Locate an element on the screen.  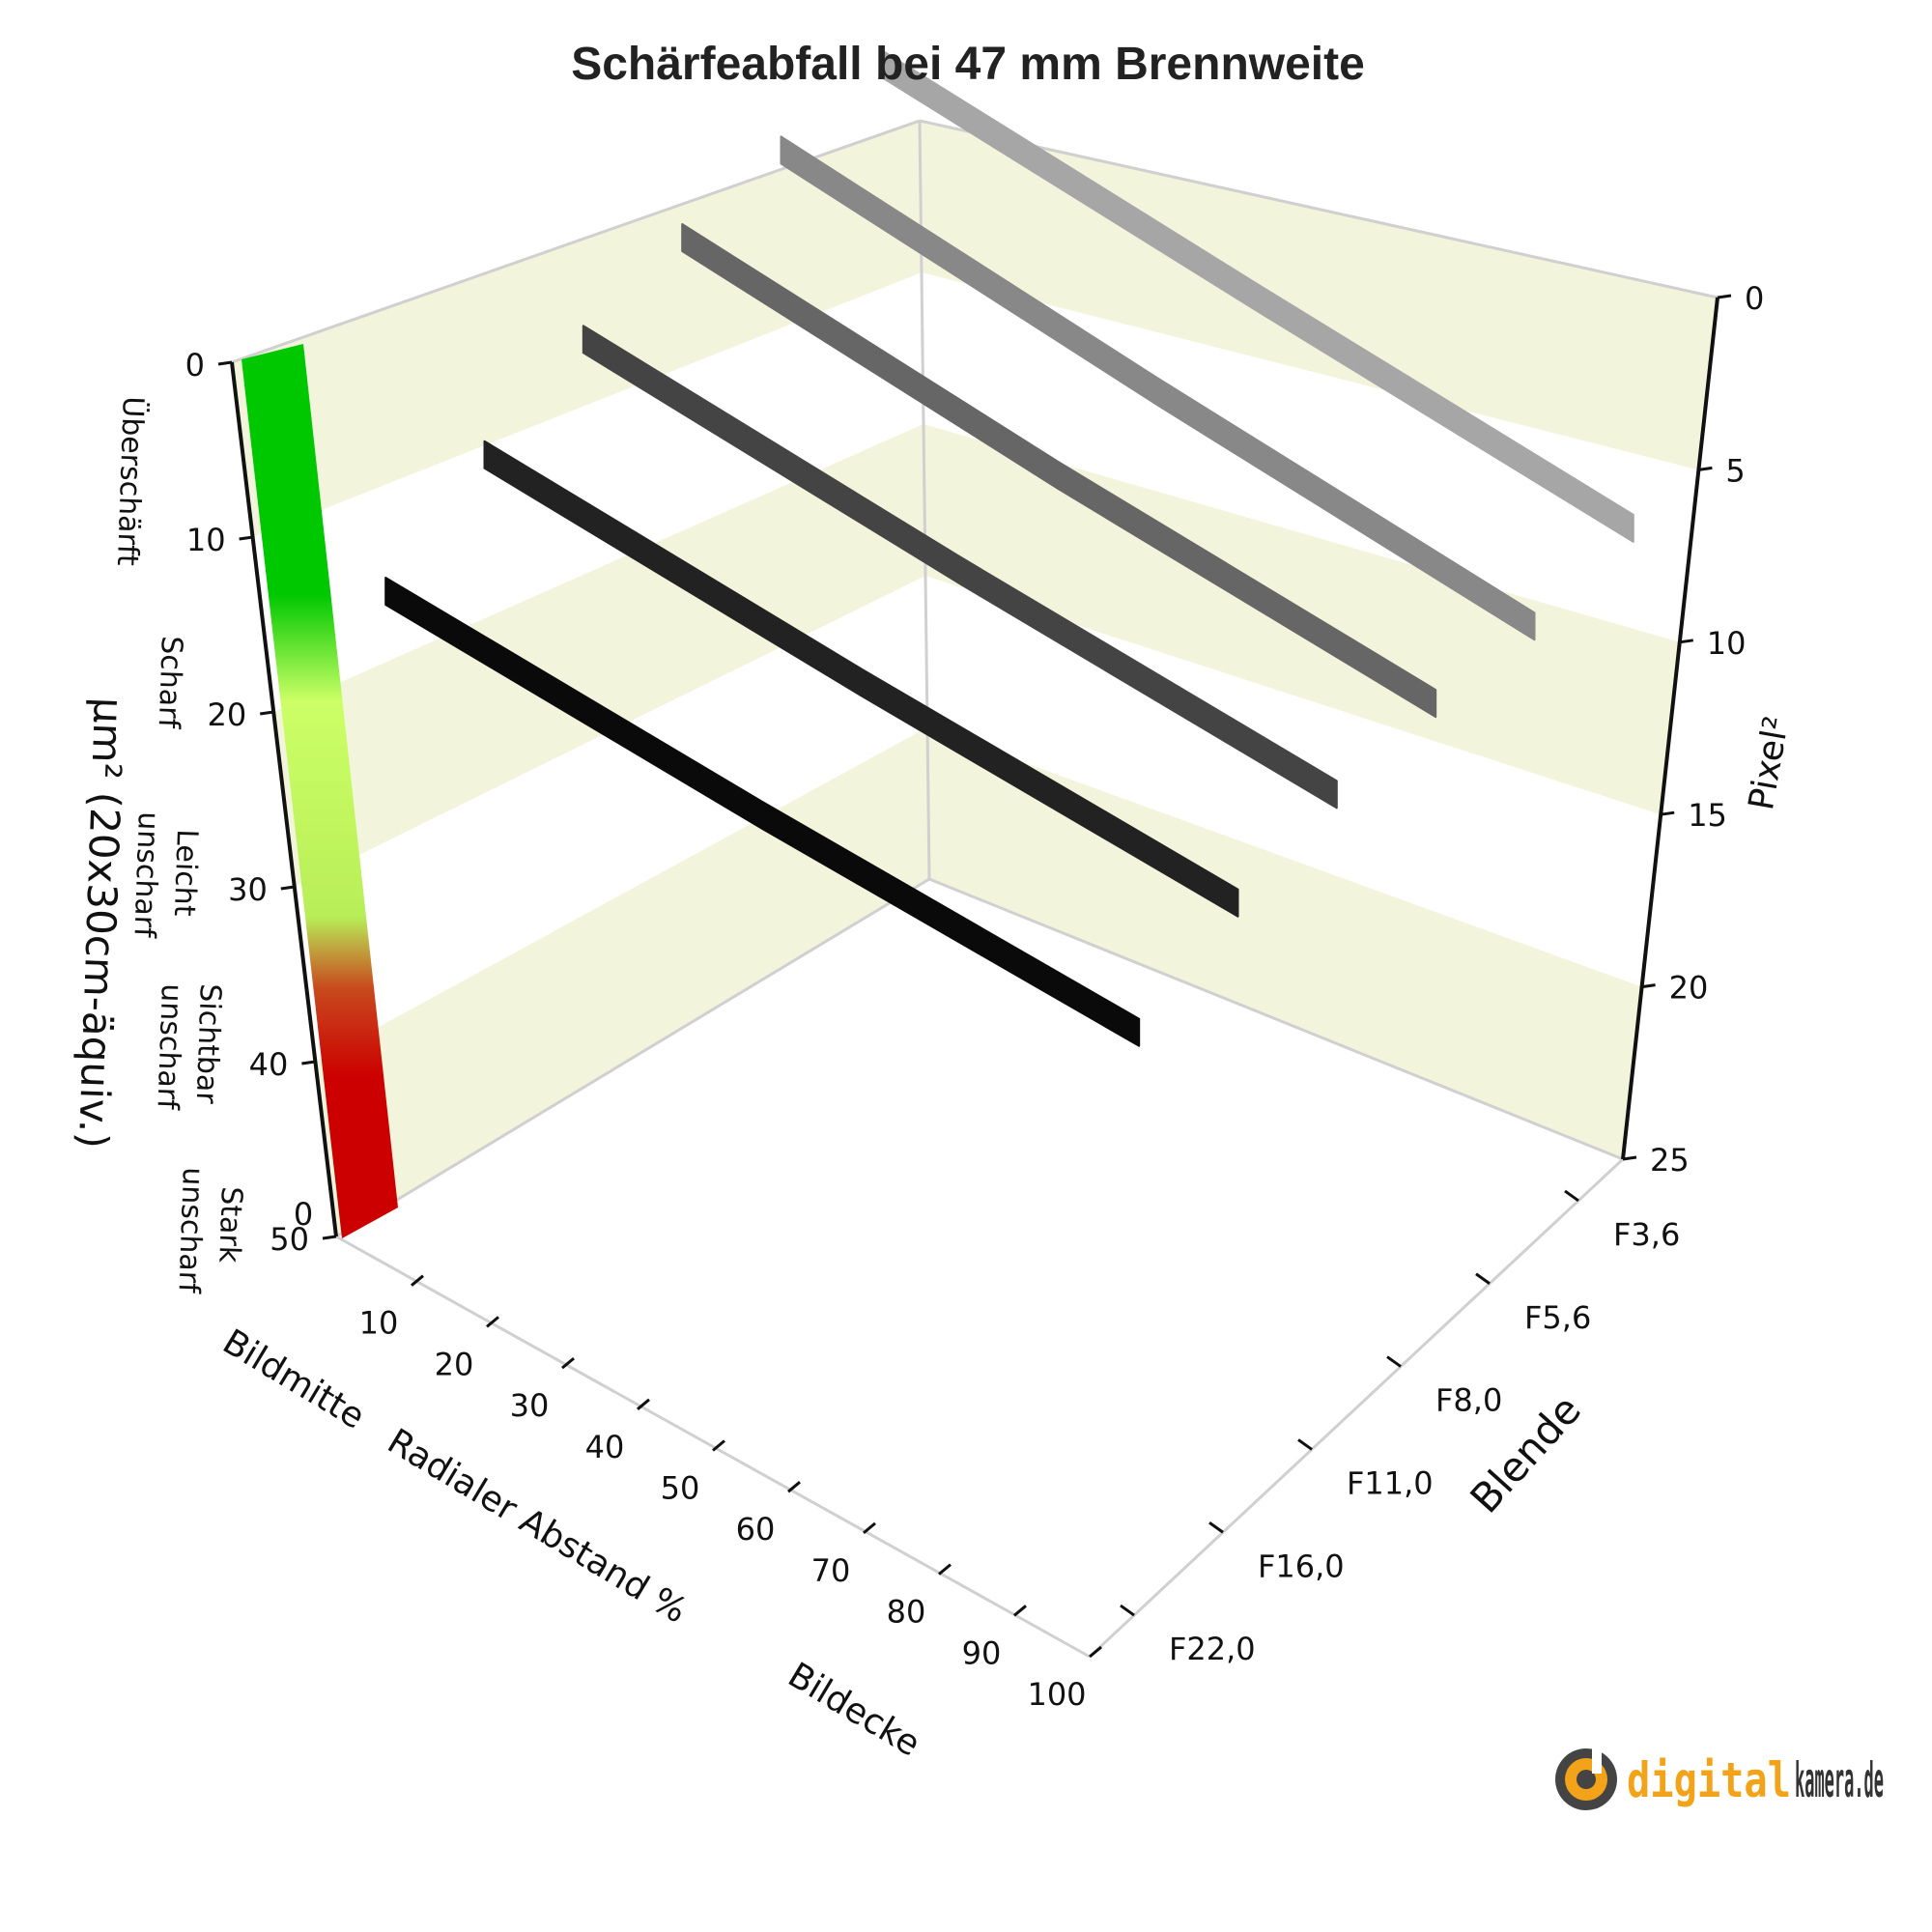
x-tick-label: 20 is located at coordinates (454, 1364).